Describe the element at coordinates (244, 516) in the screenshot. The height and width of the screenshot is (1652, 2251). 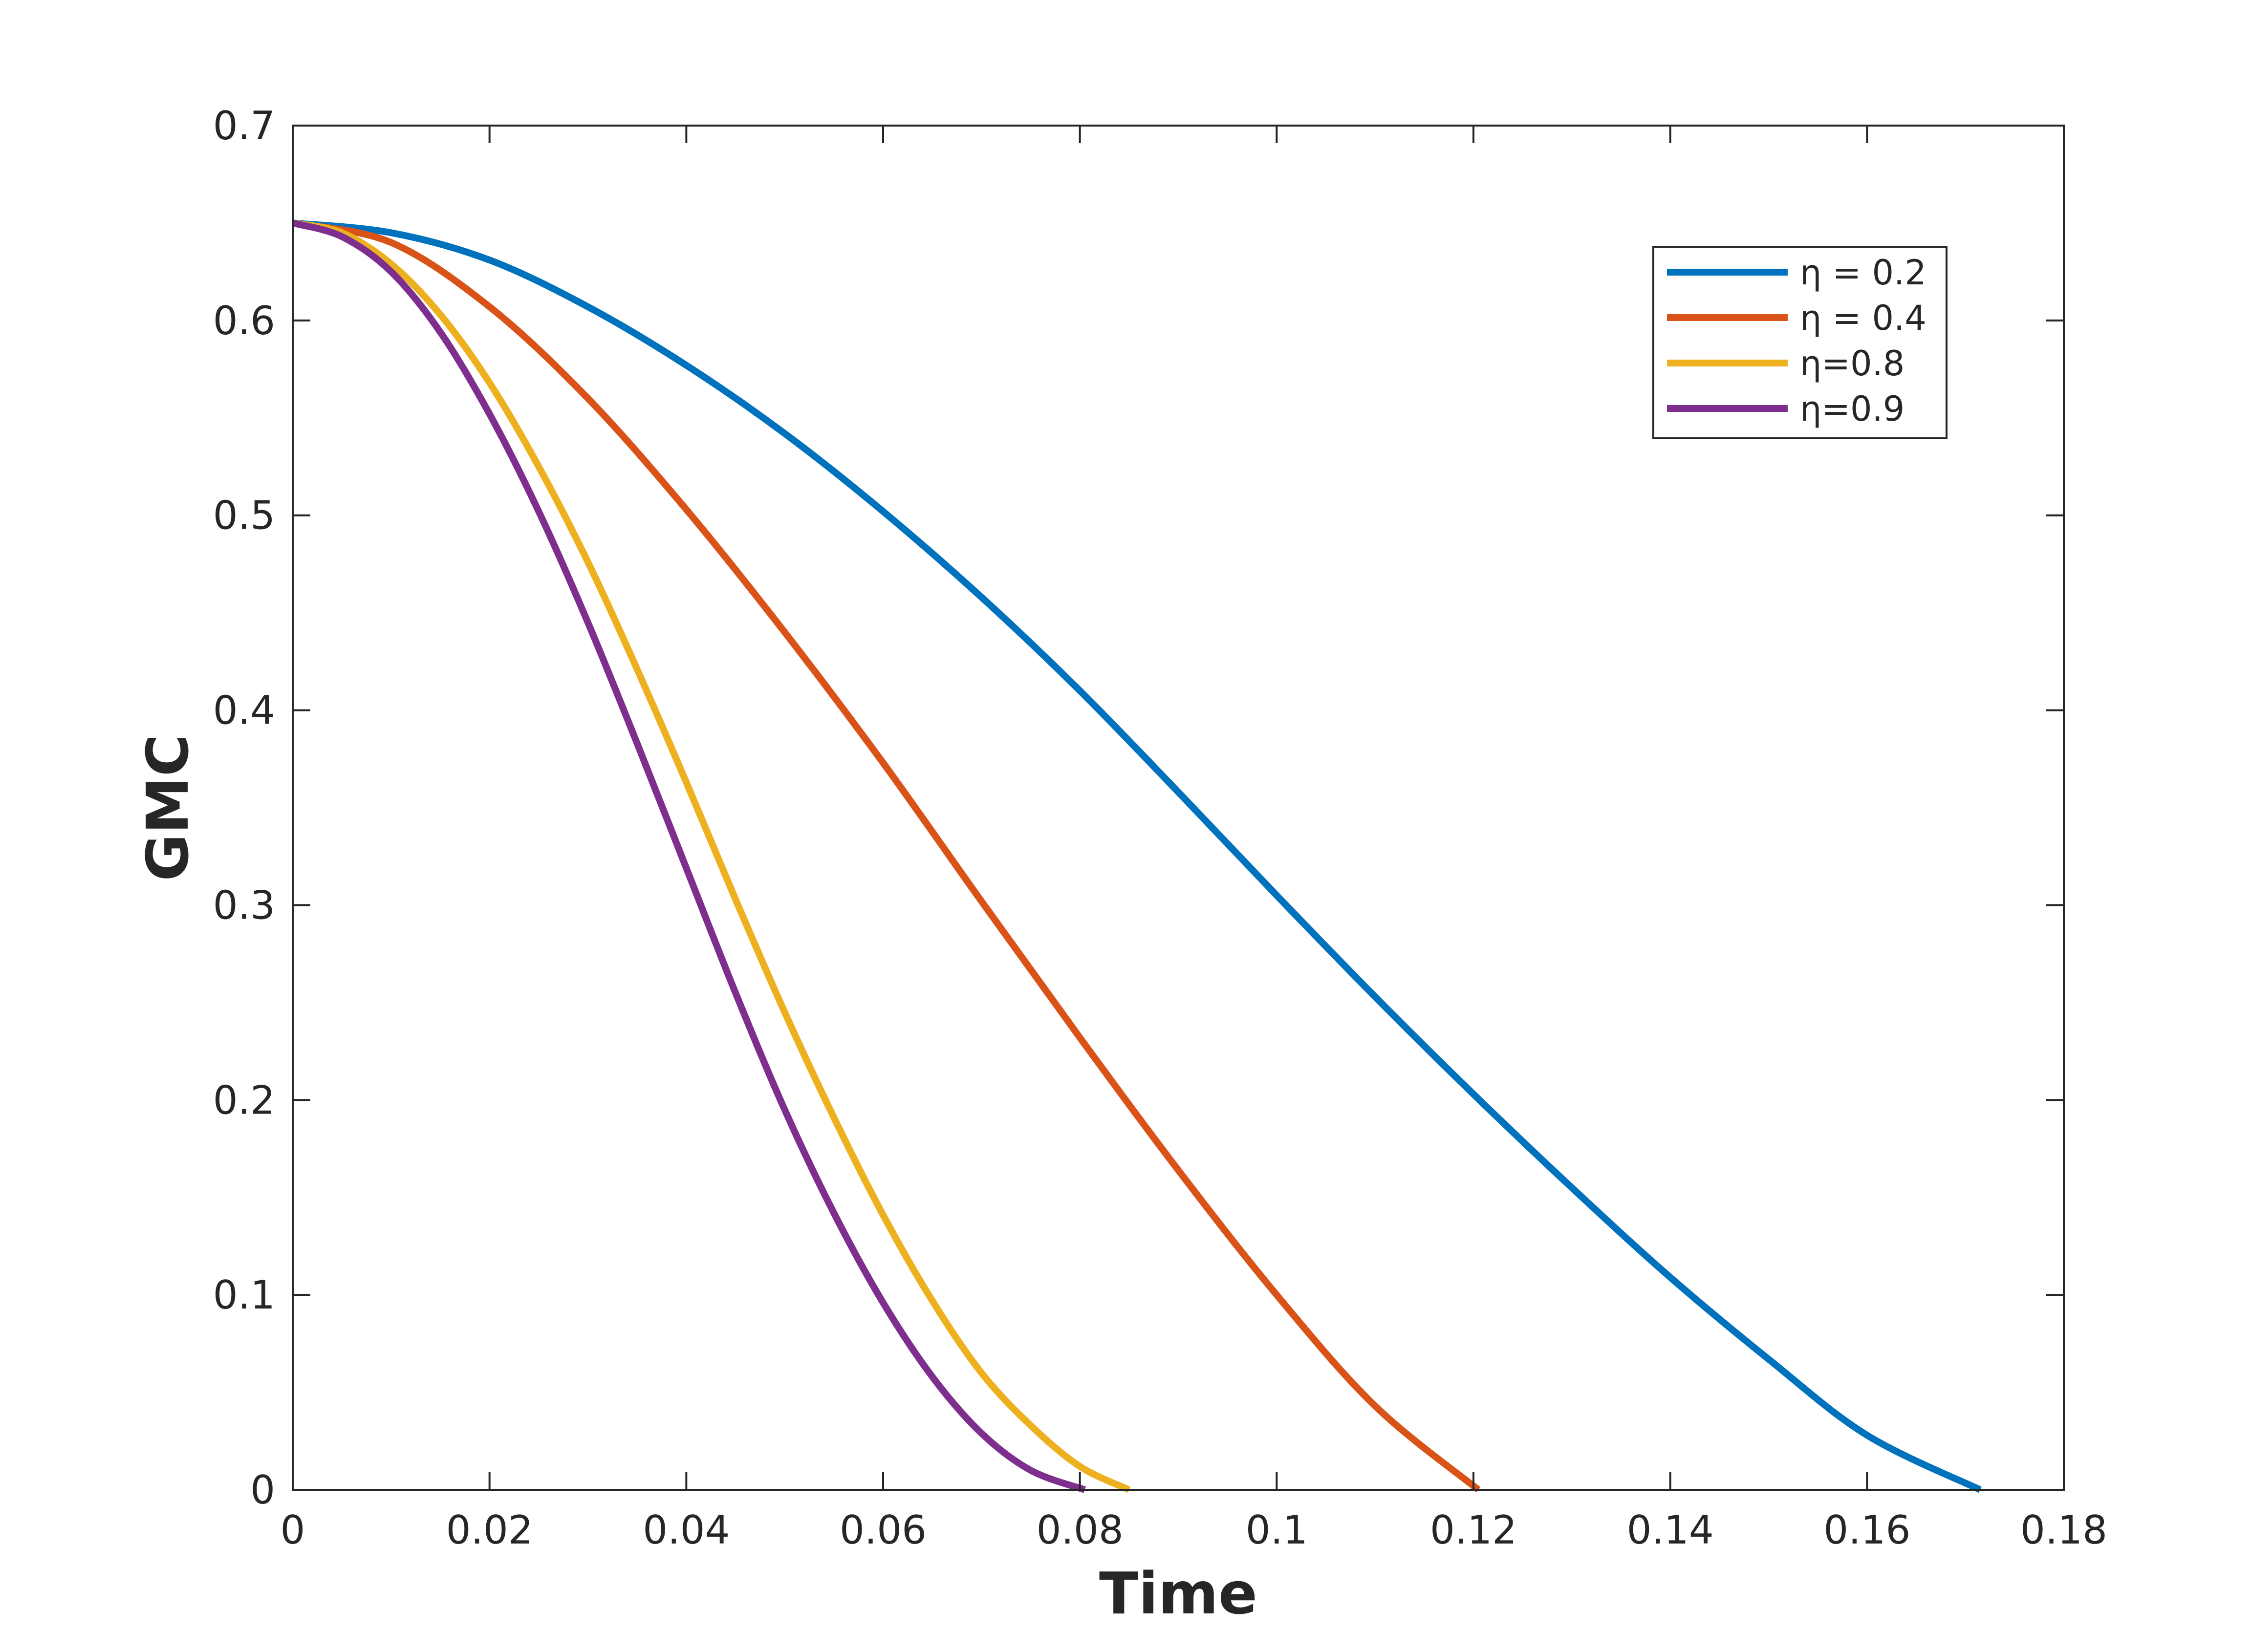
I see `y-tick-label: 0.5` at that location.